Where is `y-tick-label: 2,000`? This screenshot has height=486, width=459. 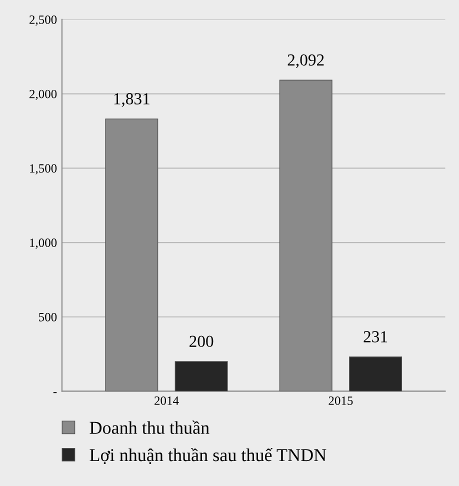
y-tick-label: 2,000 is located at coordinates (43, 95).